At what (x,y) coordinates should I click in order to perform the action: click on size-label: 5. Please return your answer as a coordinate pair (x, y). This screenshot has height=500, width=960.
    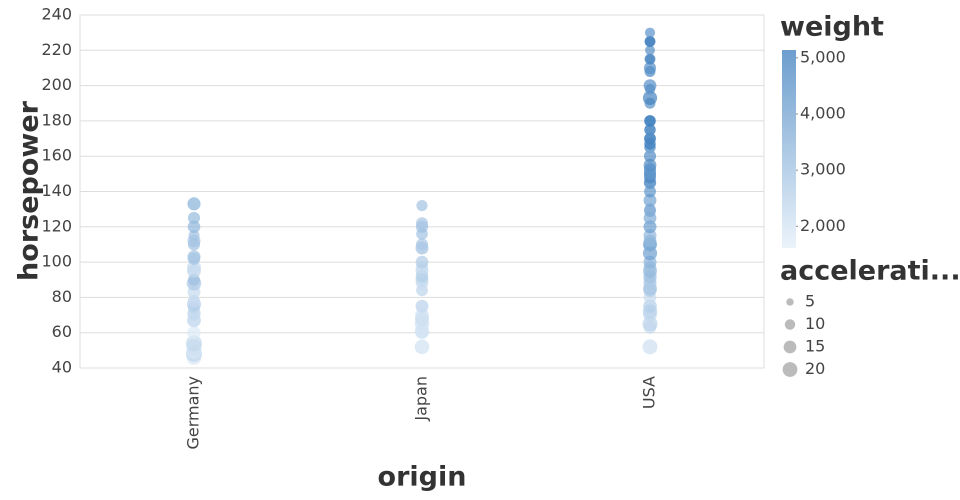
    Looking at the image, I should click on (810, 301).